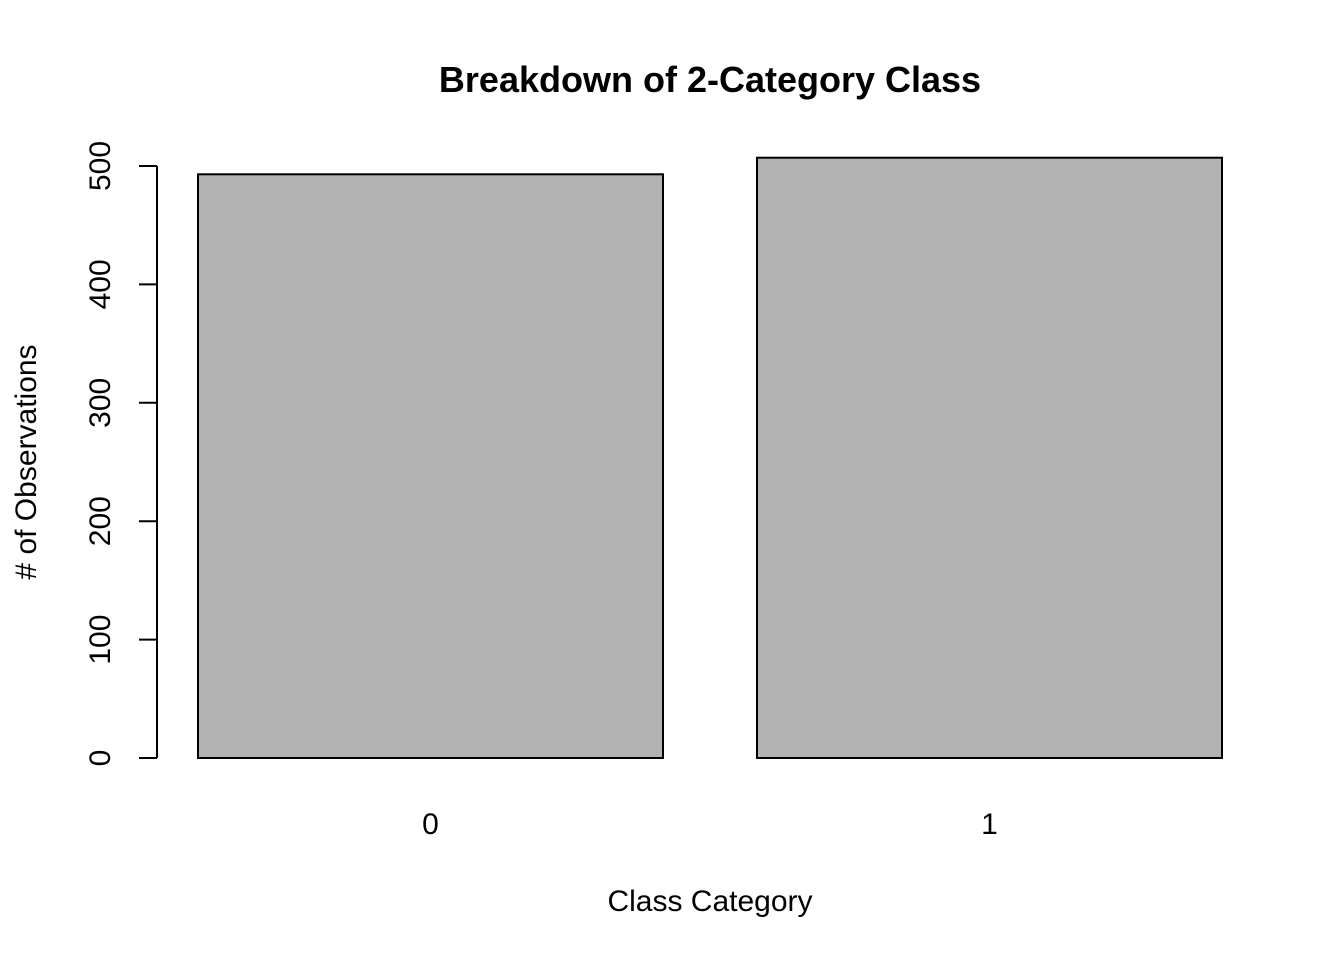 This screenshot has width=1344, height=960. I want to click on y-tick-label: 400, so click(100, 284).